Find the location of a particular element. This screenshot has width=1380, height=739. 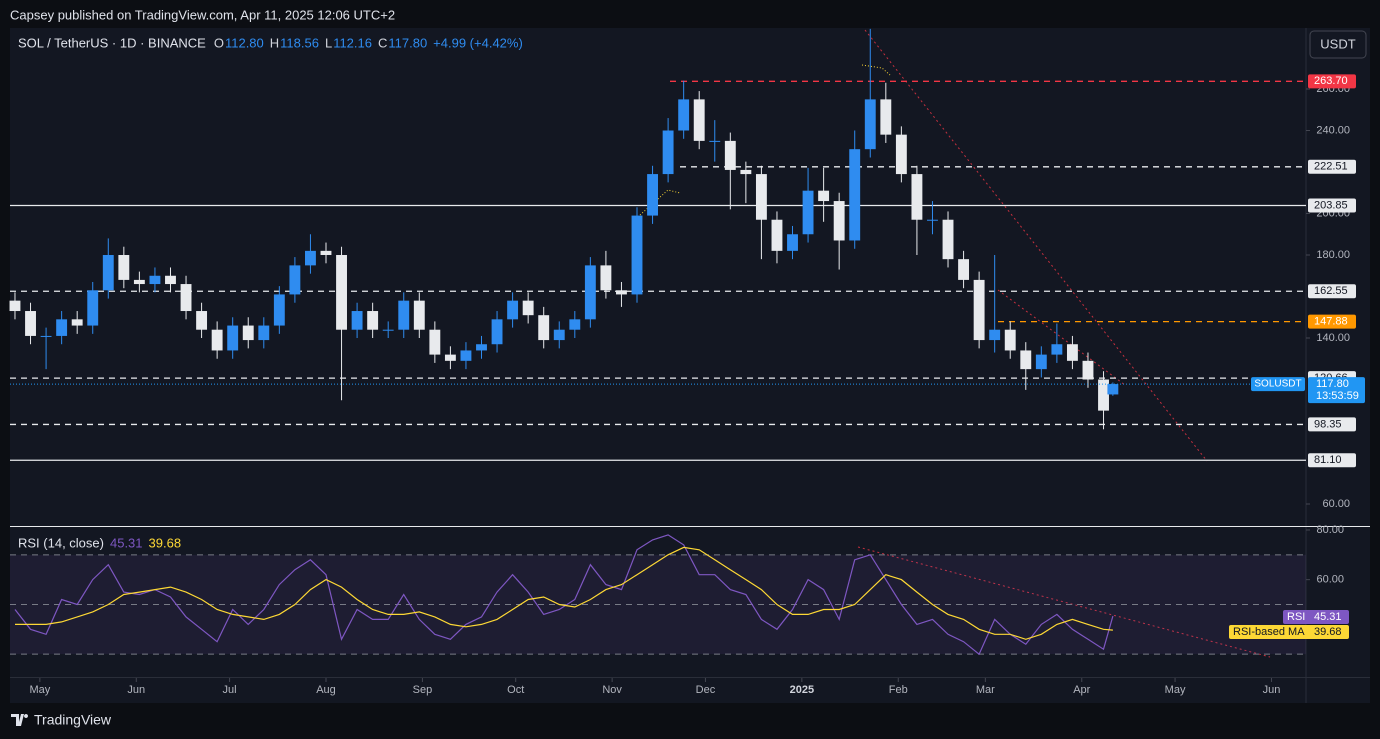

rsi-line is located at coordinates (564, 593).